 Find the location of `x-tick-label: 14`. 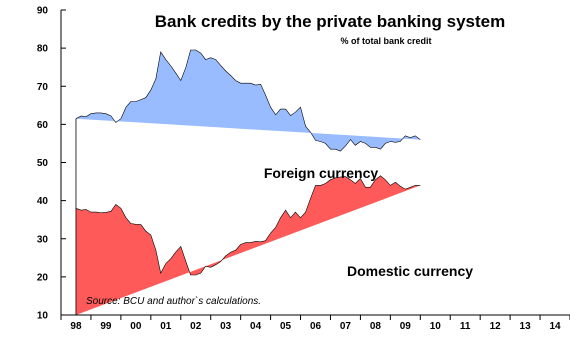

x-tick-label: 14 is located at coordinates (555, 326).